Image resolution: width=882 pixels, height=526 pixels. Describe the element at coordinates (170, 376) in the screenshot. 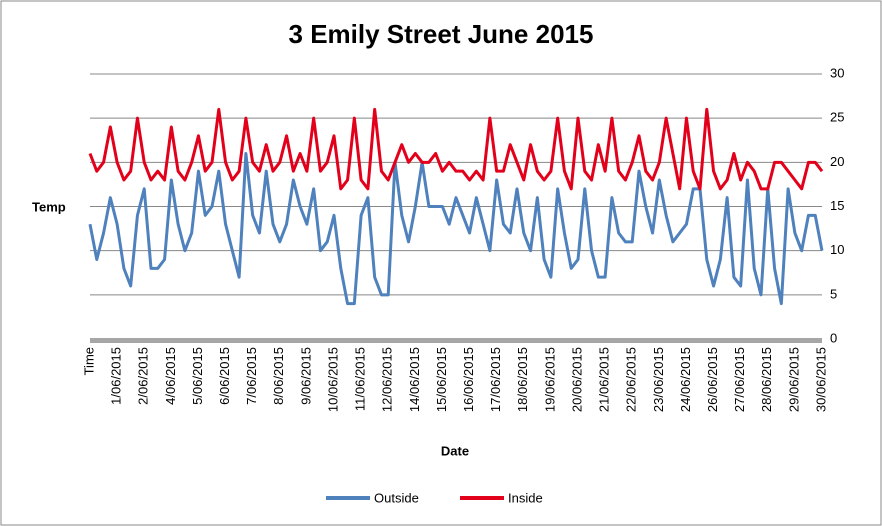

I see `x-tick-label: 4/06/2015` at that location.